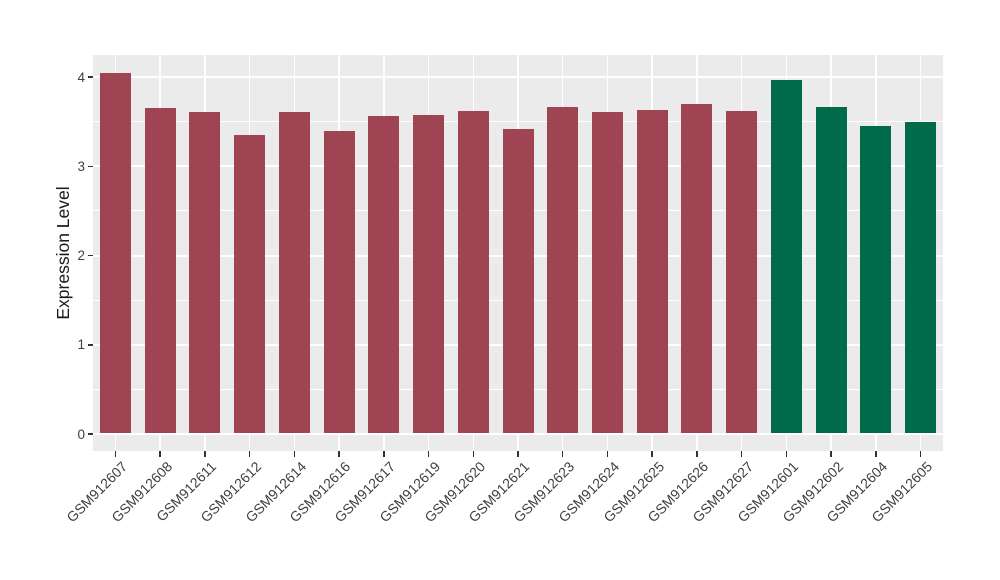  I want to click on y-axis-title: Expression Level, so click(63, 253).